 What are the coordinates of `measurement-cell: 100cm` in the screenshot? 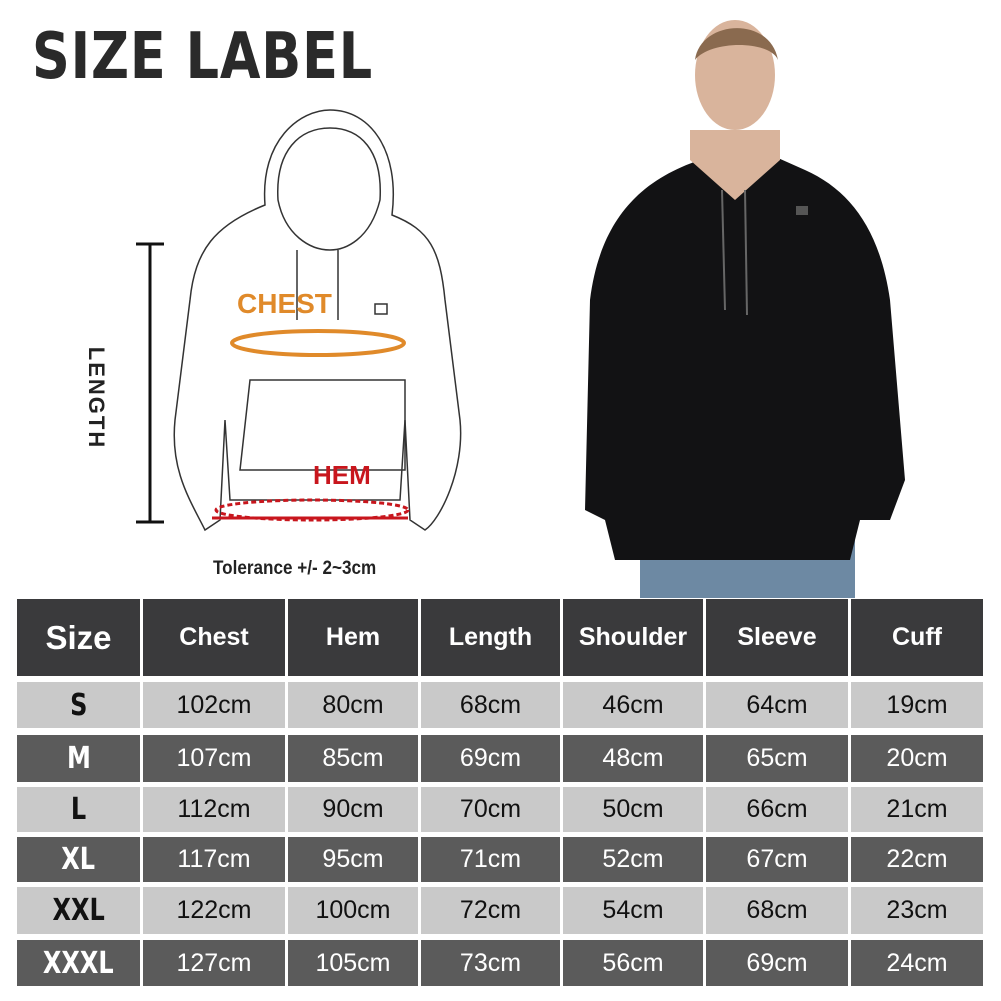 It's located at (353, 910).